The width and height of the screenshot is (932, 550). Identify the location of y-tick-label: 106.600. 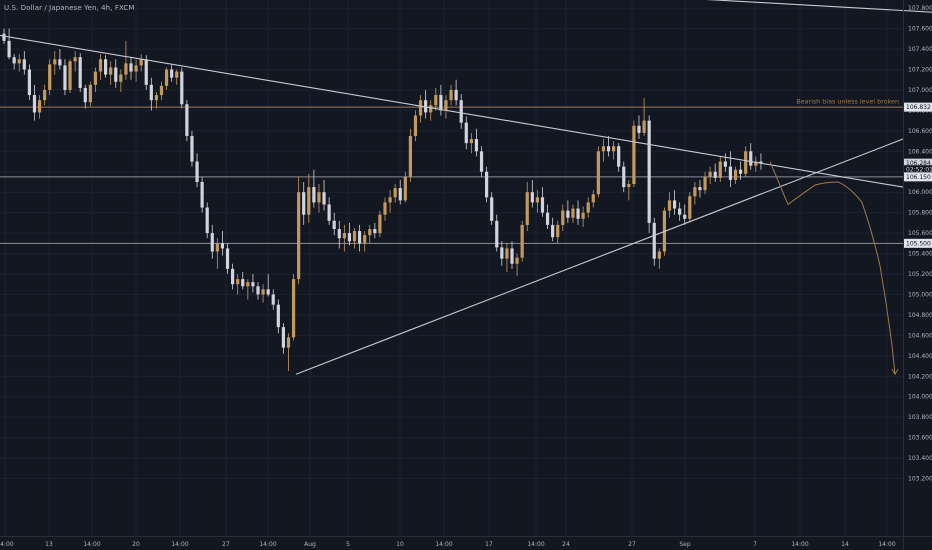
(920, 131).